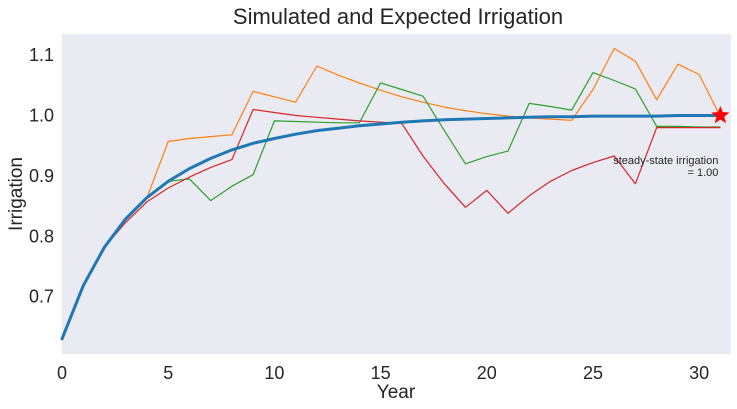 The width and height of the screenshot is (737, 409). I want to click on x-axis-ticks: 0 5 10 15 20 25 30, so click(383, 373).